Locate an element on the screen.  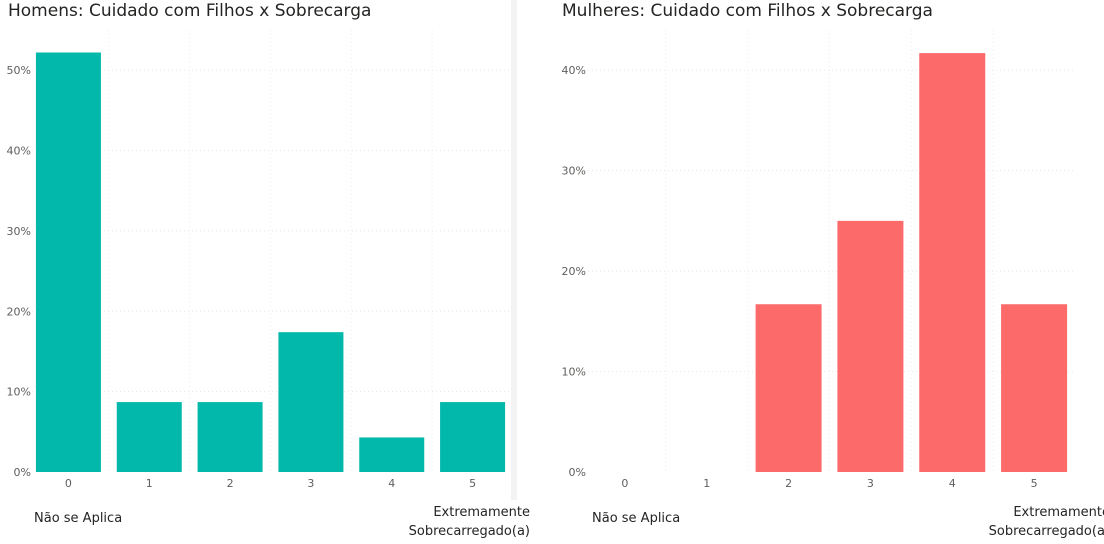
chart-title: Homens: Cuidado com Filhos x Sobrecarga is located at coordinates (190, 11).